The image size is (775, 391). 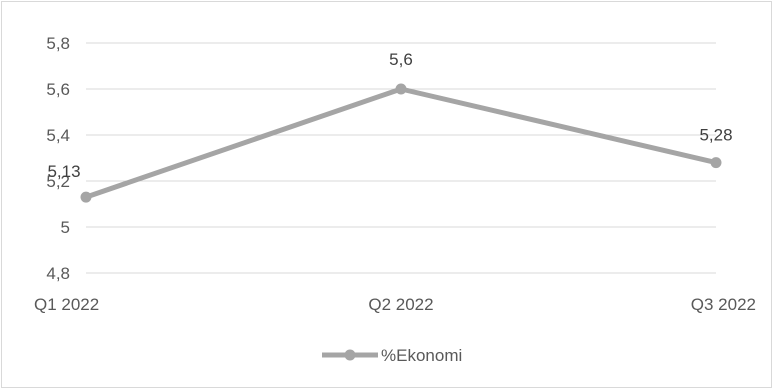 I want to click on legend-point-marker, so click(x=350, y=355).